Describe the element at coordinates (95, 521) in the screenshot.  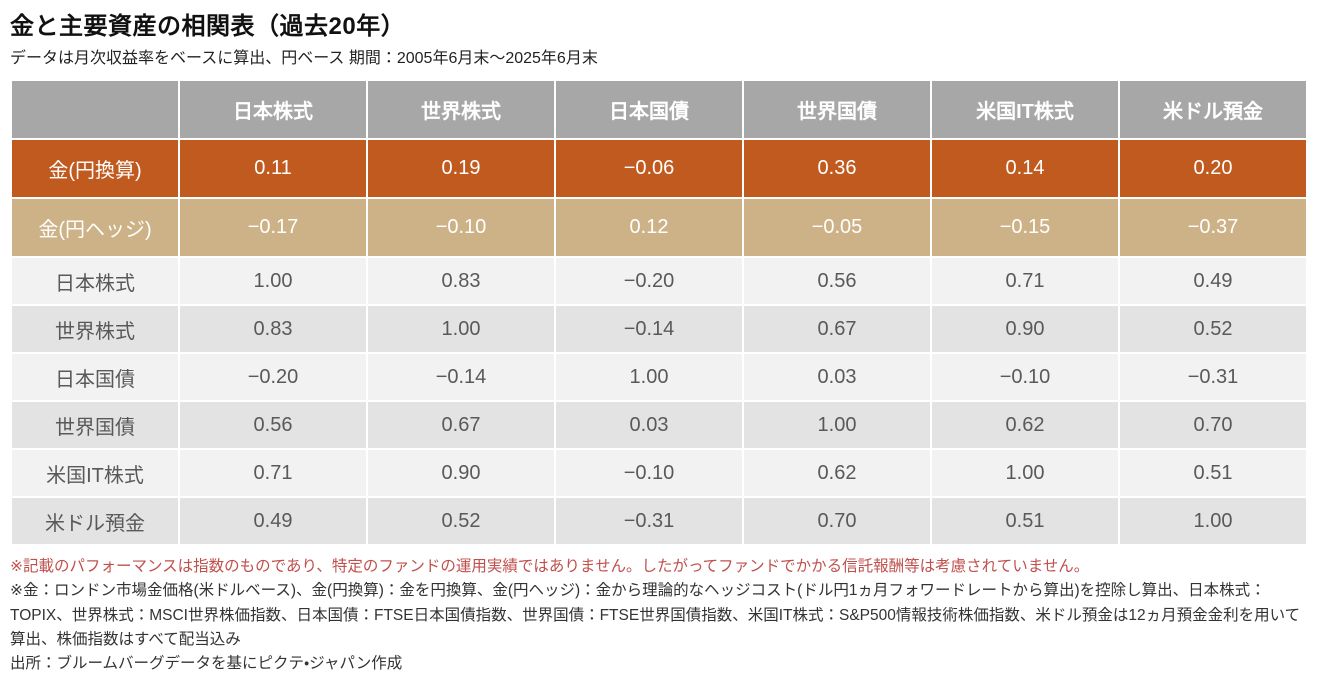
I see `row-label: 米ドル預金` at that location.